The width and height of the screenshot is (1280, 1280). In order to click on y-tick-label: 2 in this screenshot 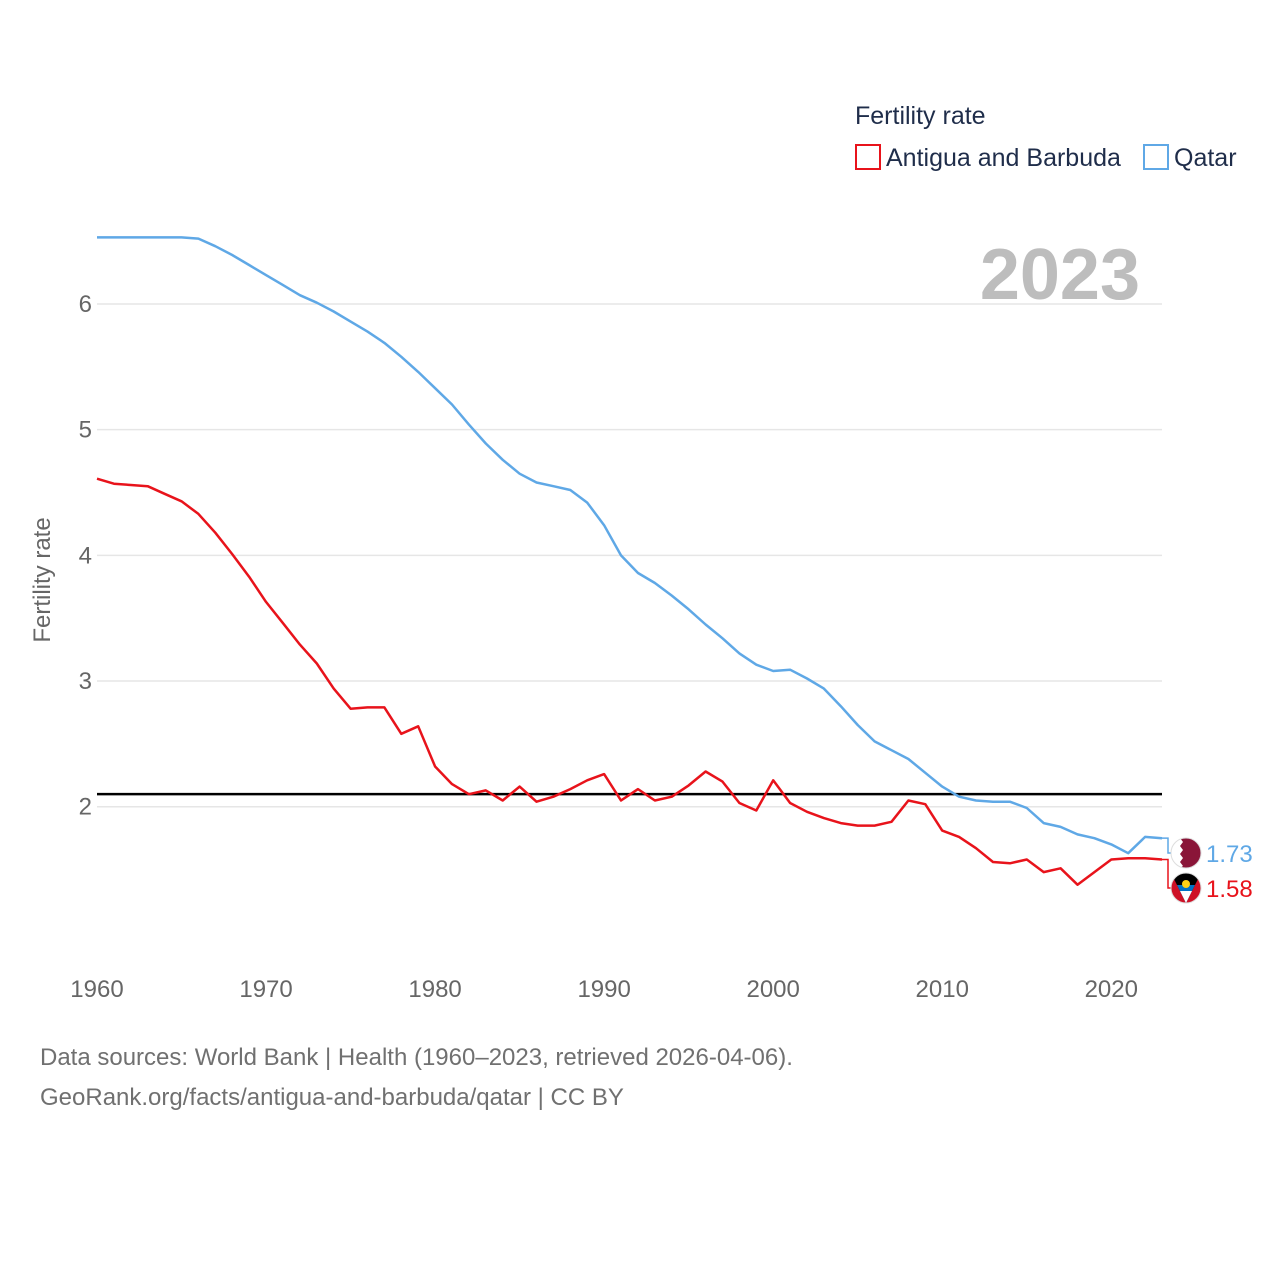, I will do `click(85, 807)`.